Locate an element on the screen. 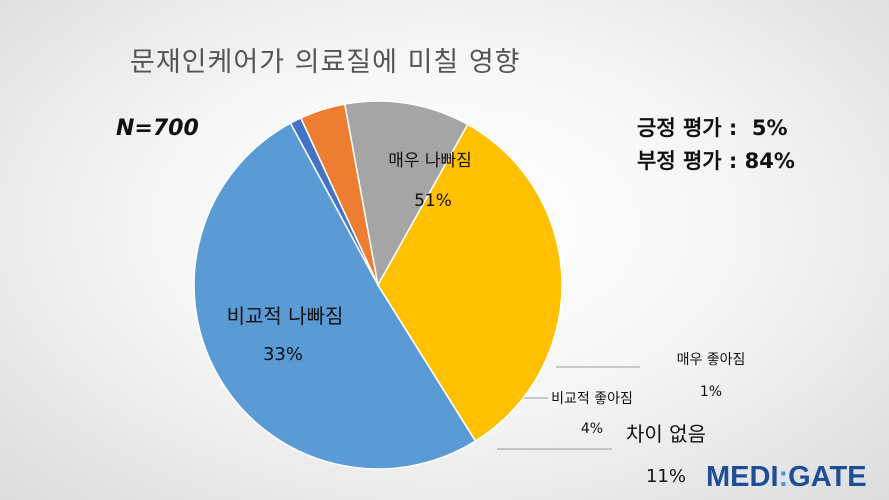 This screenshot has height=500, width=889. slice-label-3: 비교적 좋아짐 is located at coordinates (592, 399).